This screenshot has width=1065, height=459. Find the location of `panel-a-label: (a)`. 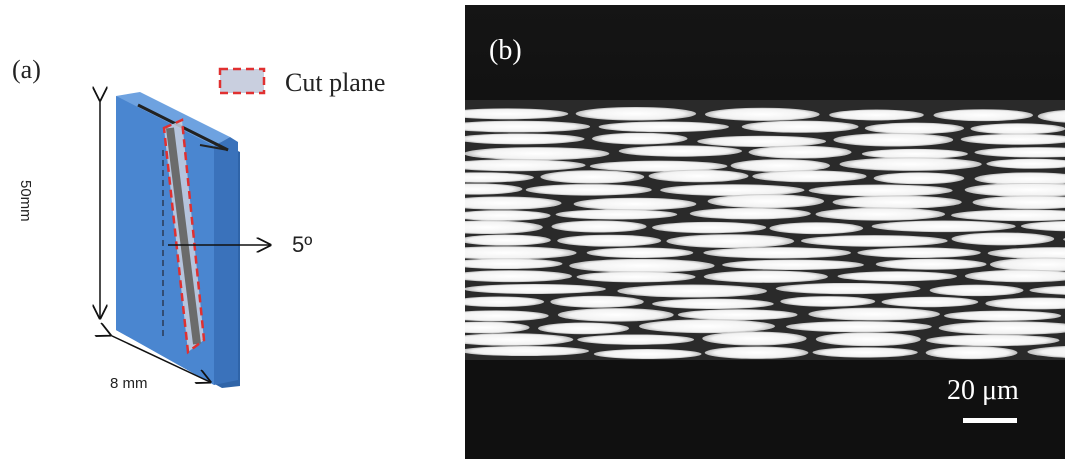

panel-a-label: (a) is located at coordinates (26, 69).